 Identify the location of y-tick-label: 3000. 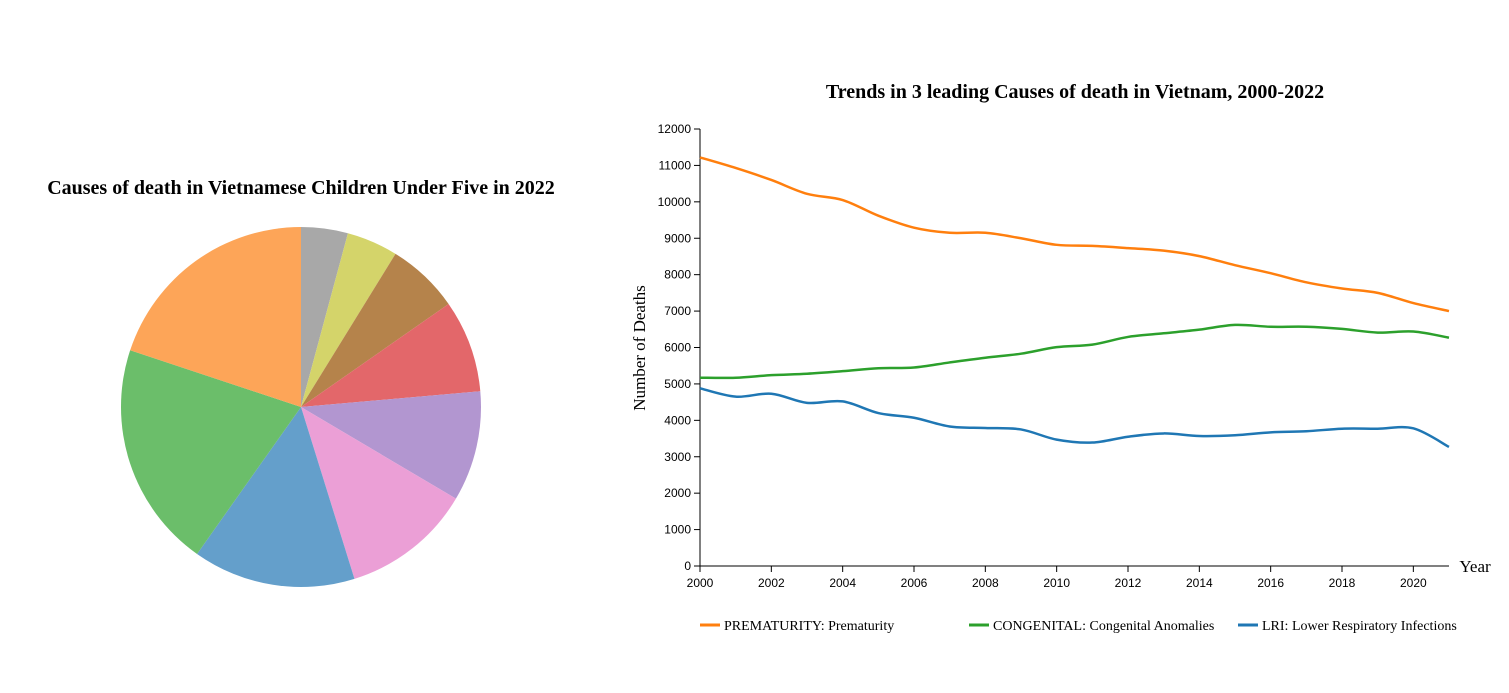
(677, 457).